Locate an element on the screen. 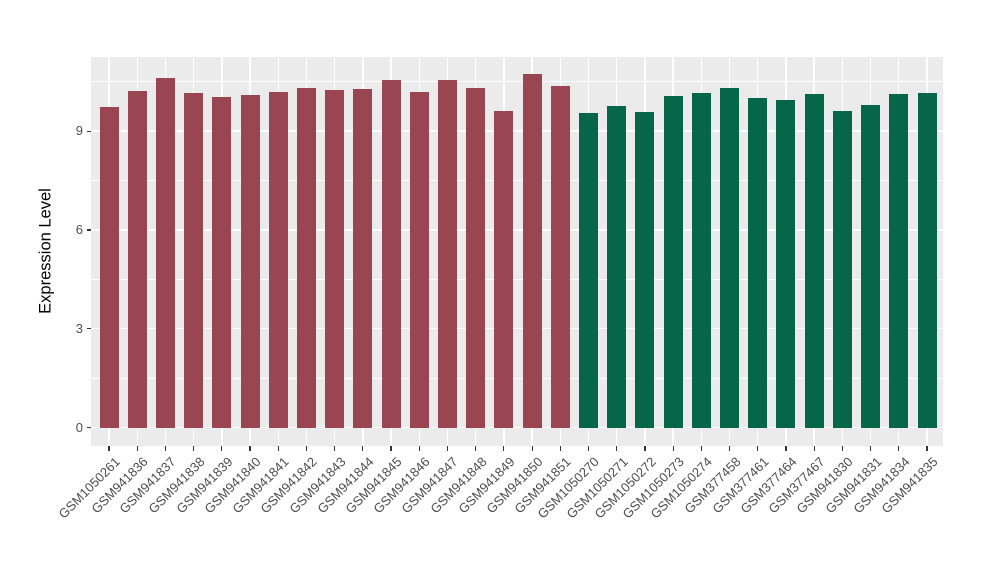 The height and width of the screenshot is (580, 1000). bar-GSM941836 is located at coordinates (137, 259).